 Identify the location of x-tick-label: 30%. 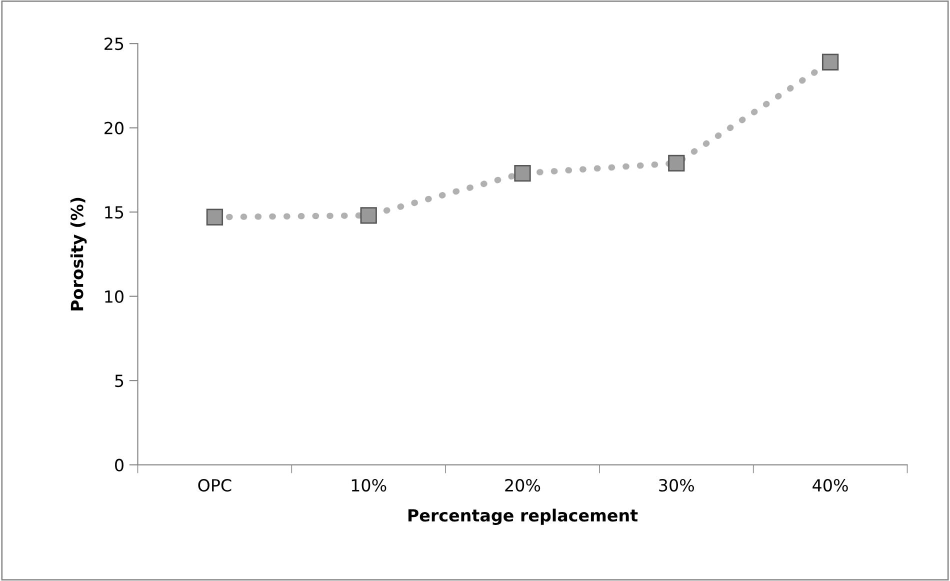
(676, 485).